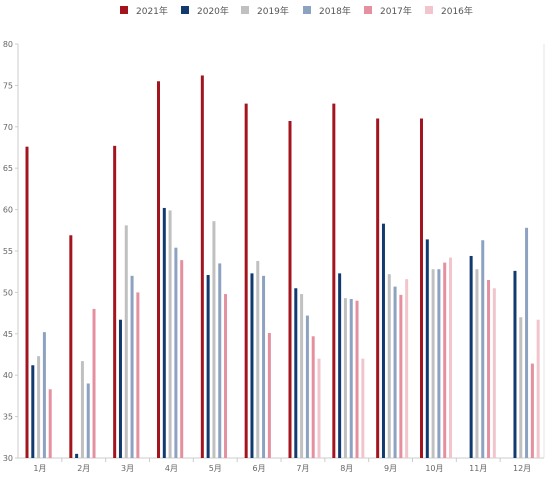 Image resolution: width=550 pixels, height=478 pixels. Describe the element at coordinates (8, 251) in the screenshot. I see `y-tick-label: 55` at that location.